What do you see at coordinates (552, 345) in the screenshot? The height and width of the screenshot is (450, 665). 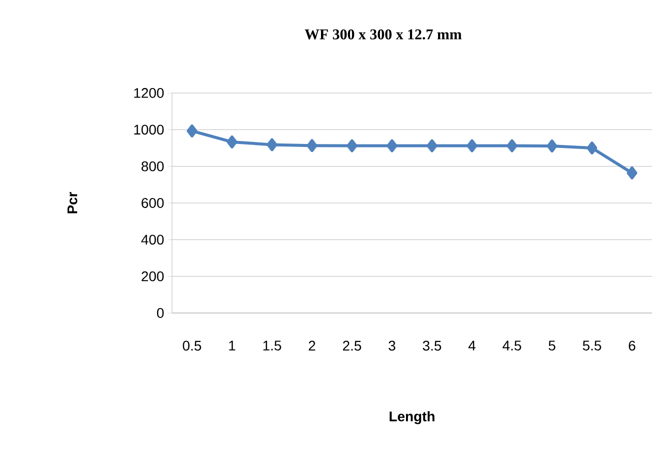 I see `x-tick-label: 5` at bounding box center [552, 345].